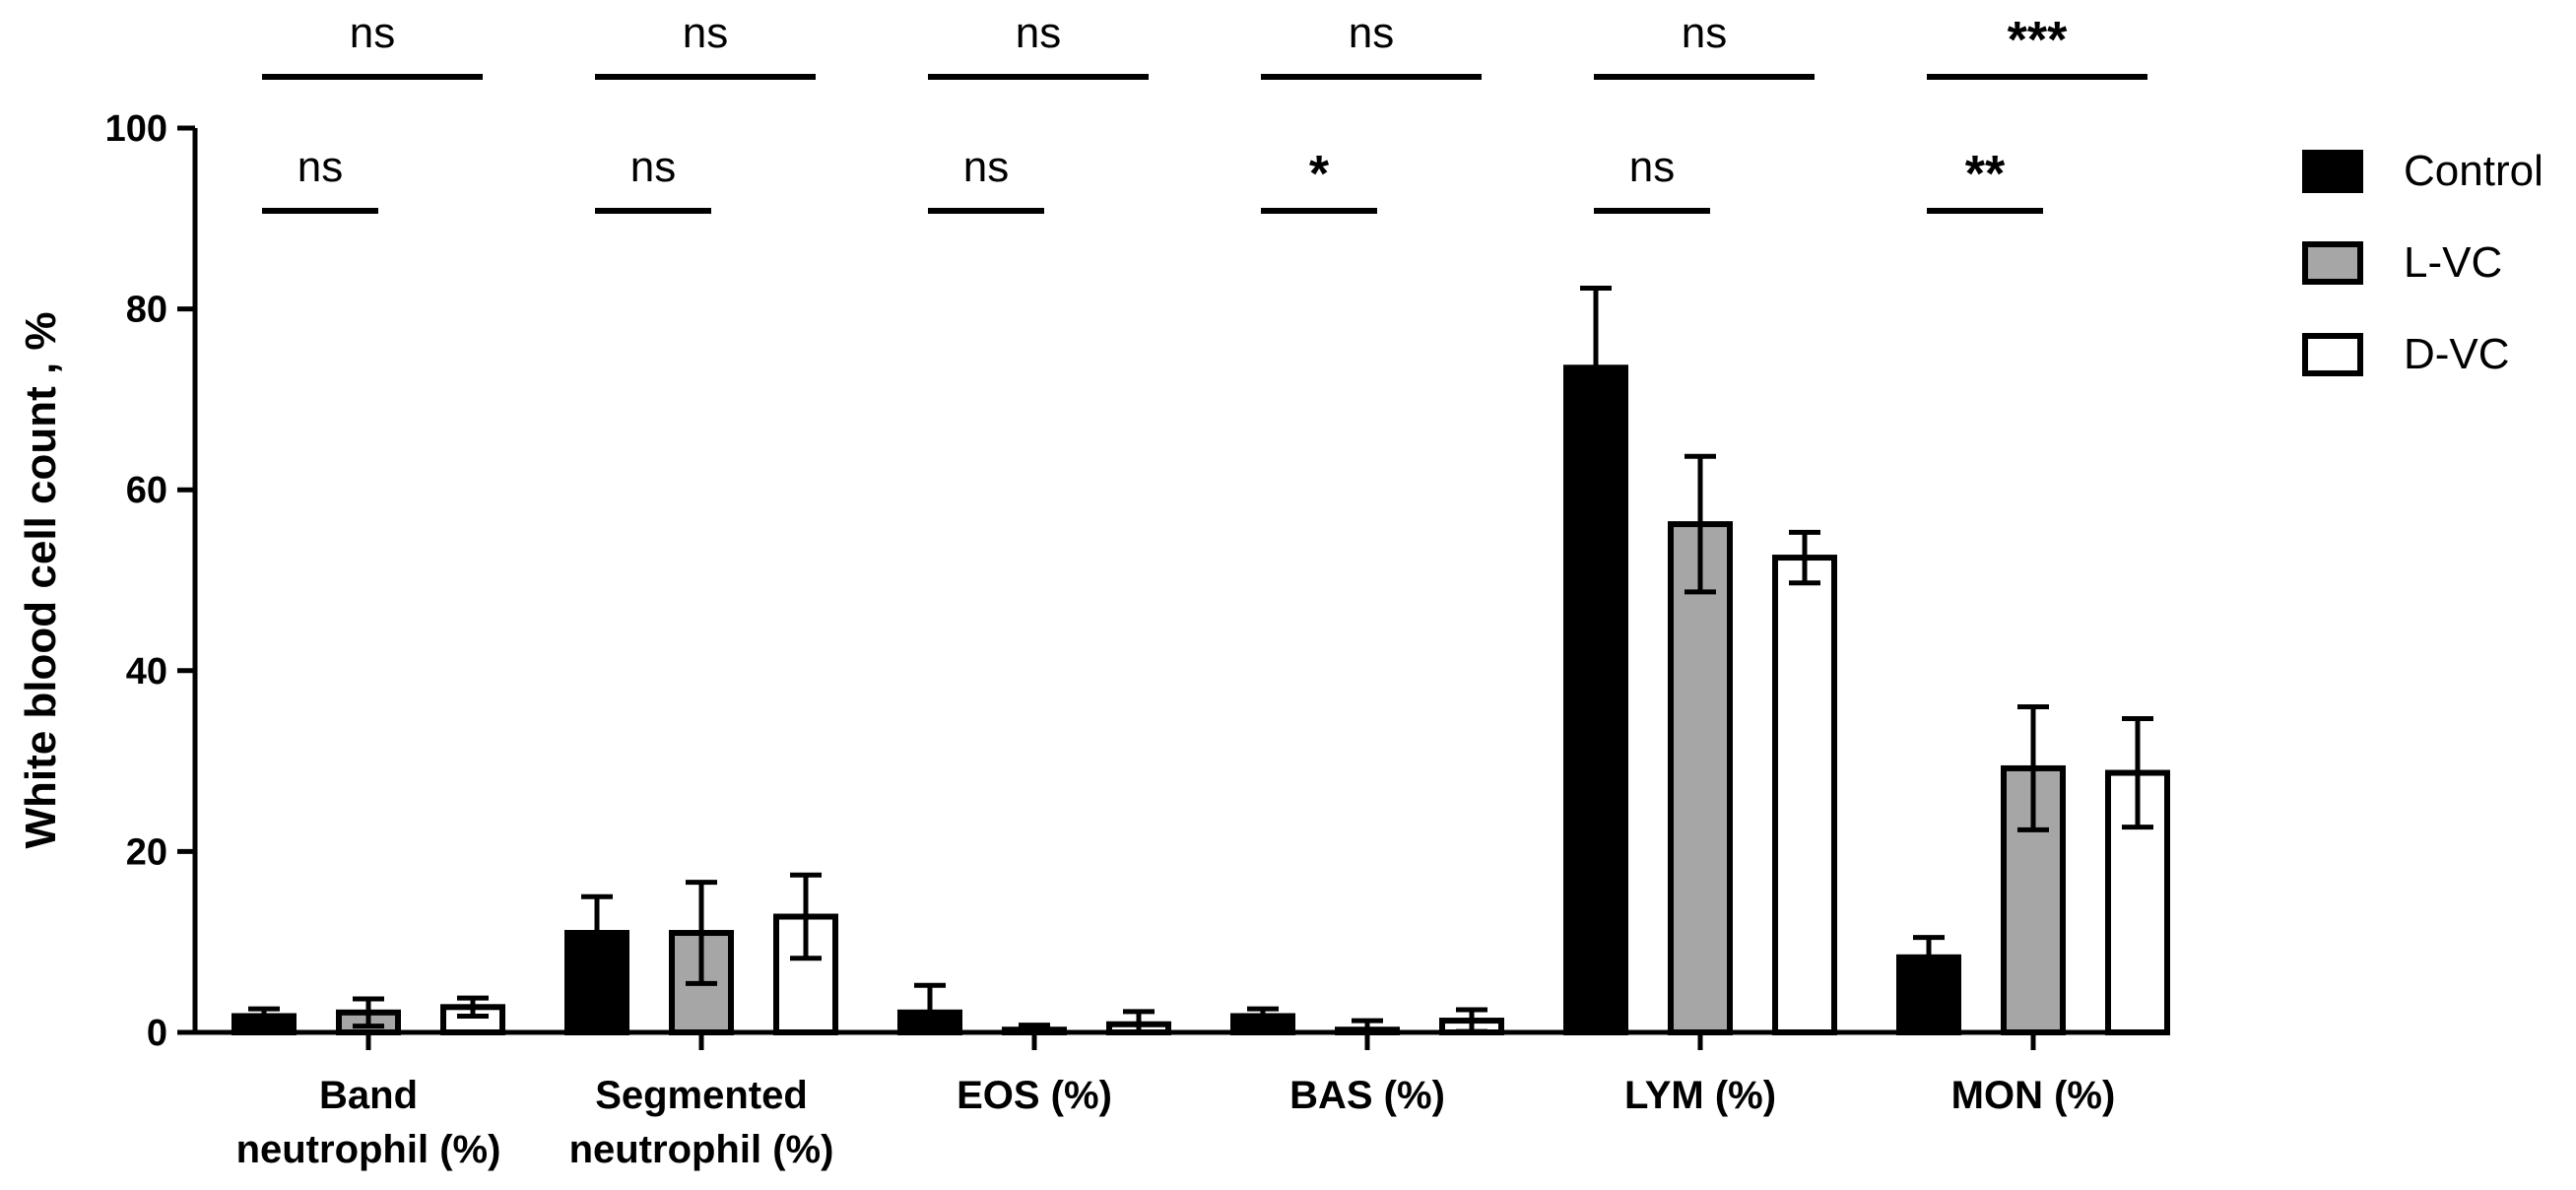 The width and height of the screenshot is (2576, 1190). Describe the element at coordinates (1700, 1095) in the screenshot. I see `x-tick-label-4-0: LYM (%)` at that location.